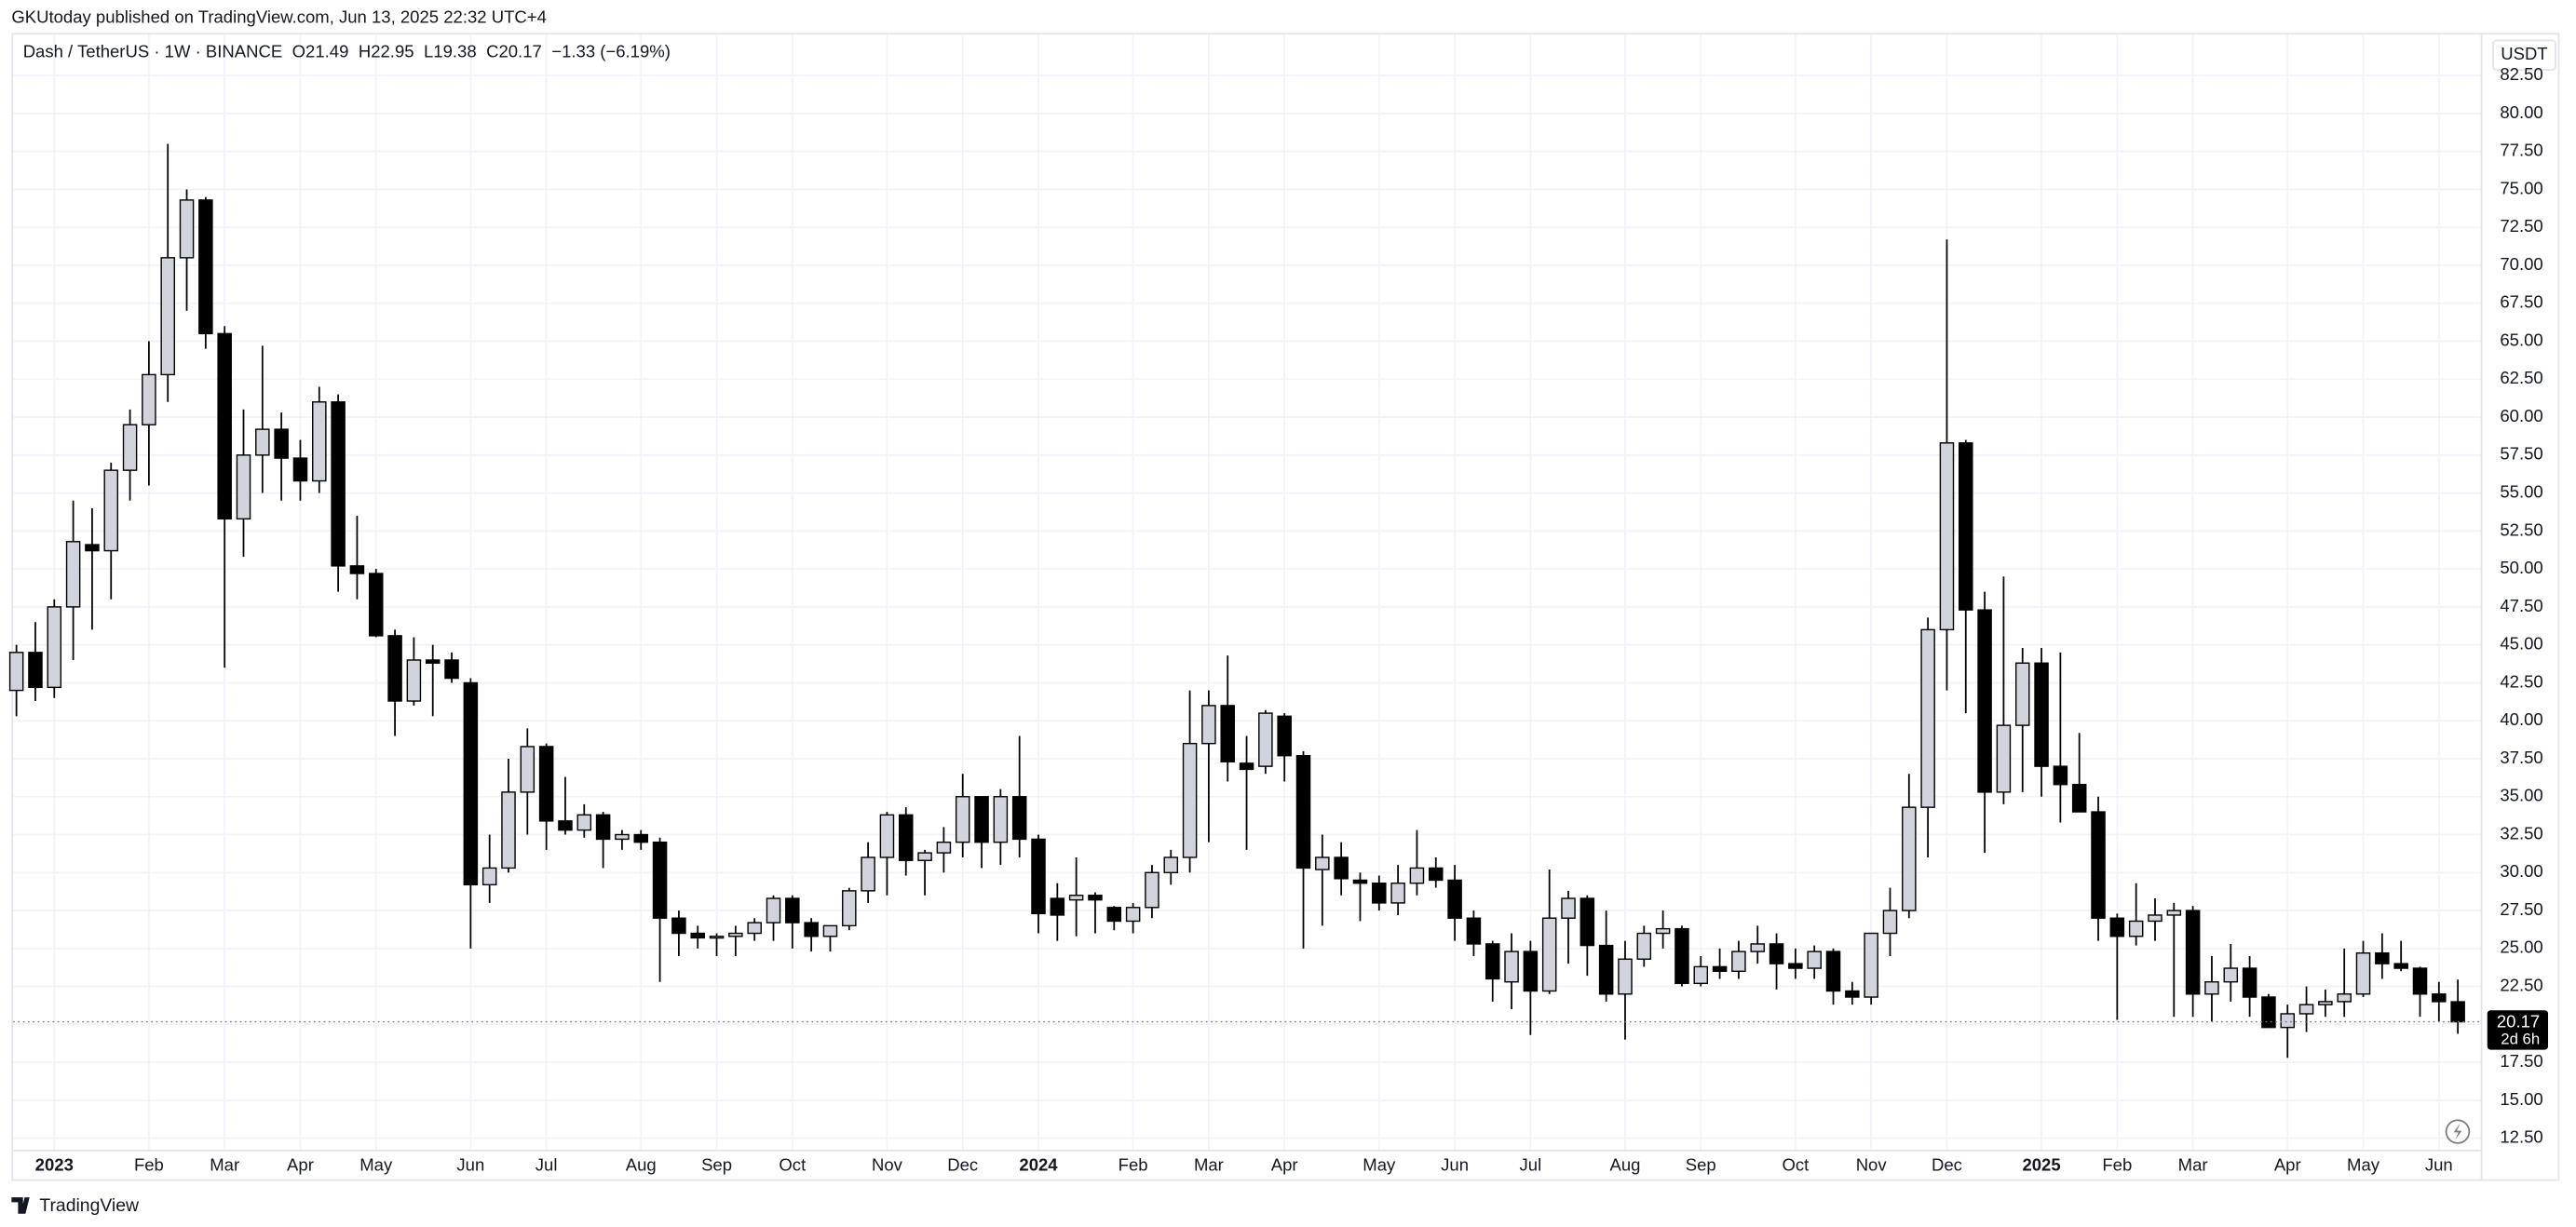  I want to click on x-tick-label: Aug, so click(1625, 1164).